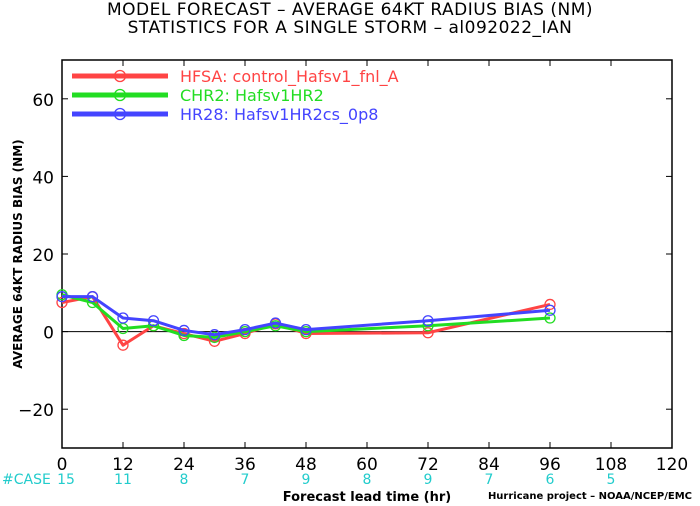 The width and height of the screenshot is (700, 506). What do you see at coordinates (489, 465) in the screenshot?
I see `x-tick-label: 84` at bounding box center [489, 465].